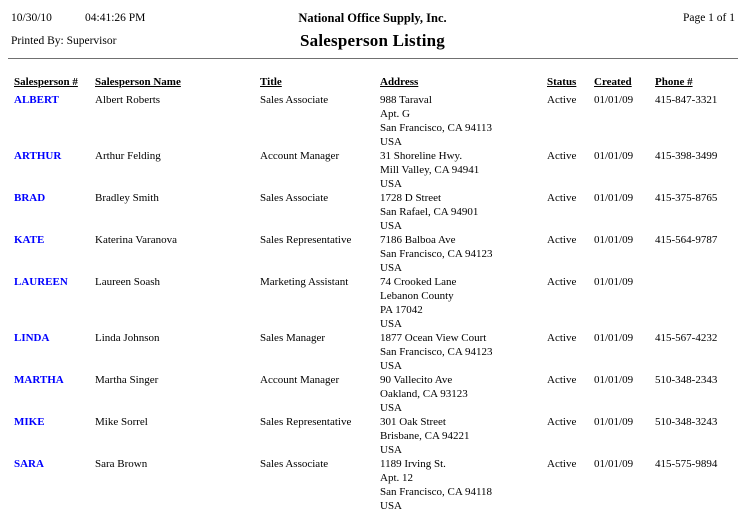 The width and height of the screenshot is (745, 521). Describe the element at coordinates (121, 464) in the screenshot. I see `salesperson-name: Sara Brown` at that location.